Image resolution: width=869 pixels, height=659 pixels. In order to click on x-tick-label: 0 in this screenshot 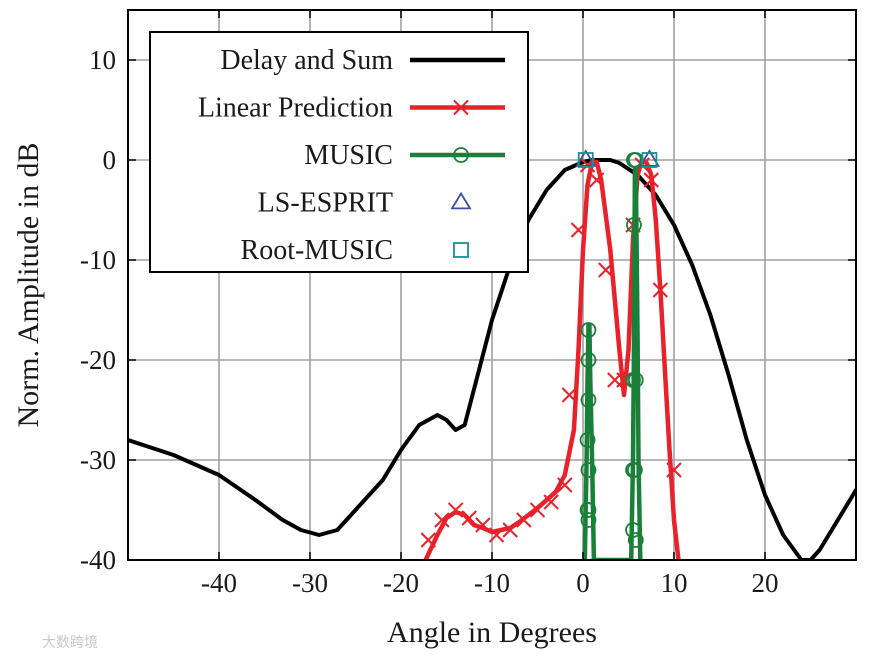, I will do `click(583, 583)`.